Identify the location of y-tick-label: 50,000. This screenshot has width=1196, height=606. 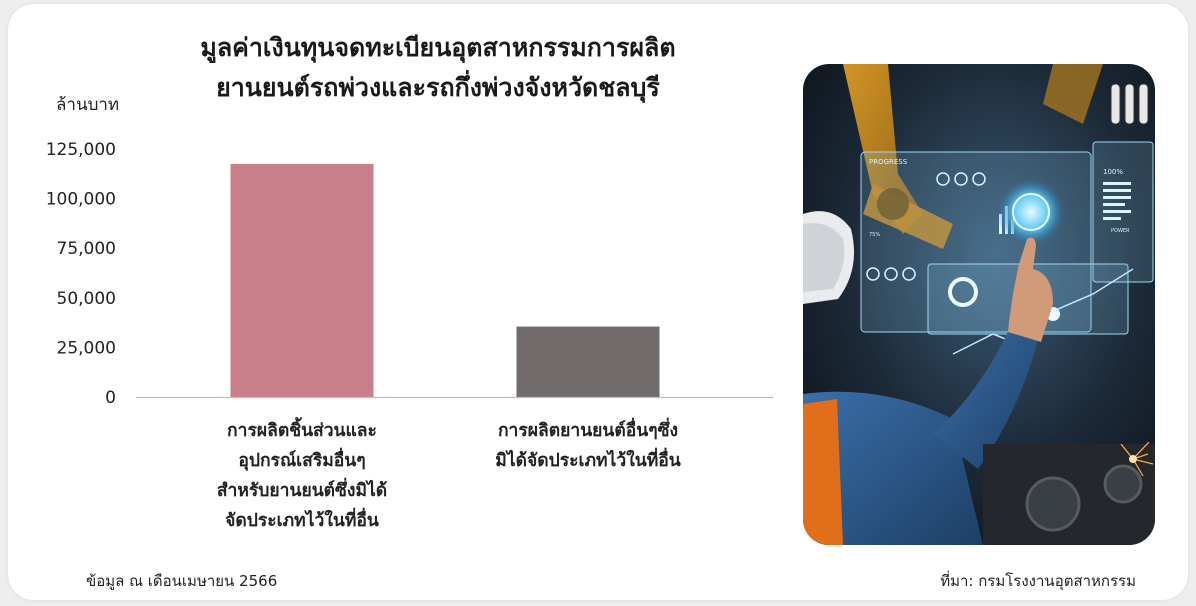
(86, 299).